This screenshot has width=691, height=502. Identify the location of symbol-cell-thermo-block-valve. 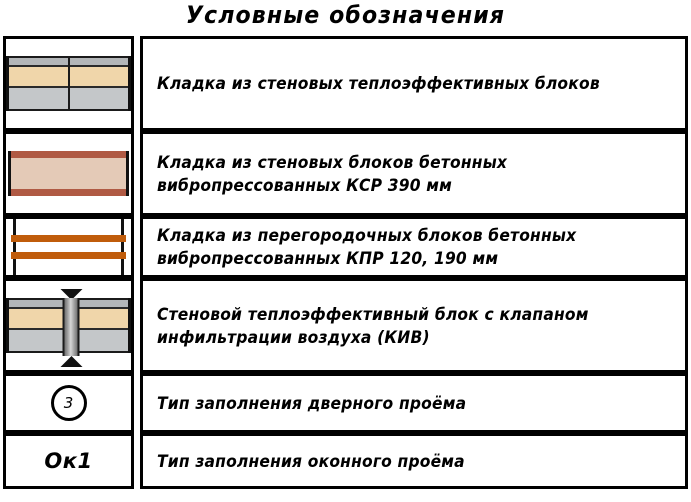
(68, 325).